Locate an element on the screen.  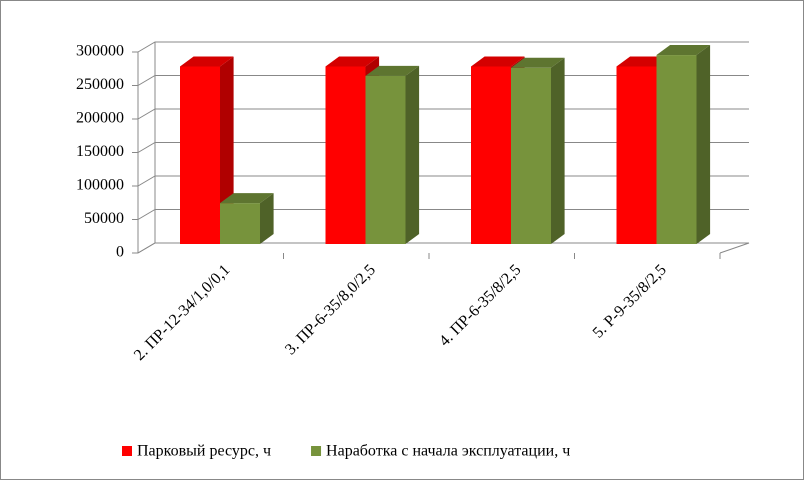
x-tick-label: 5. Р-9-35/8/2,5 is located at coordinates (630, 301).